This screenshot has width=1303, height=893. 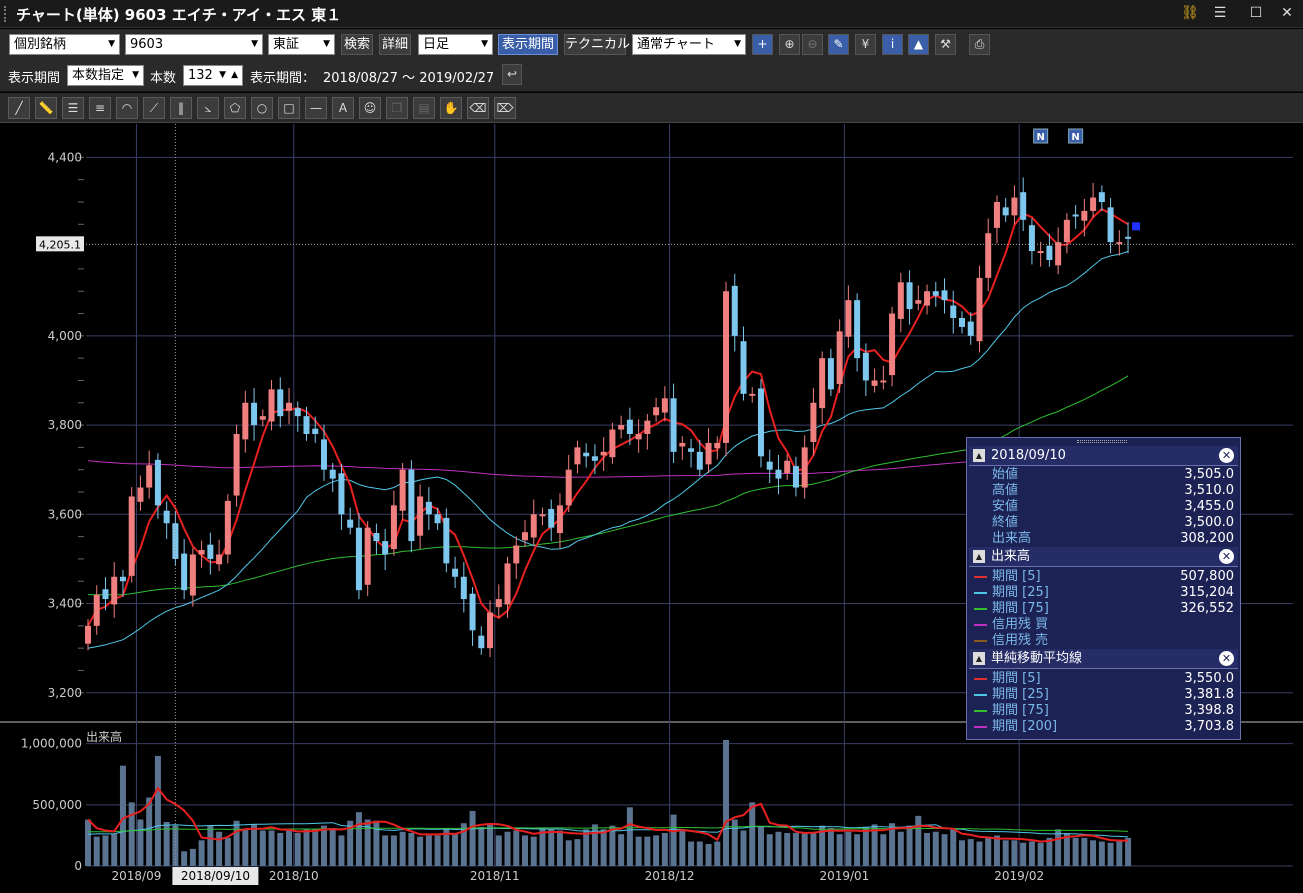 What do you see at coordinates (294, 876) in the screenshot?
I see `x-tick-label: 2018/10` at bounding box center [294, 876].